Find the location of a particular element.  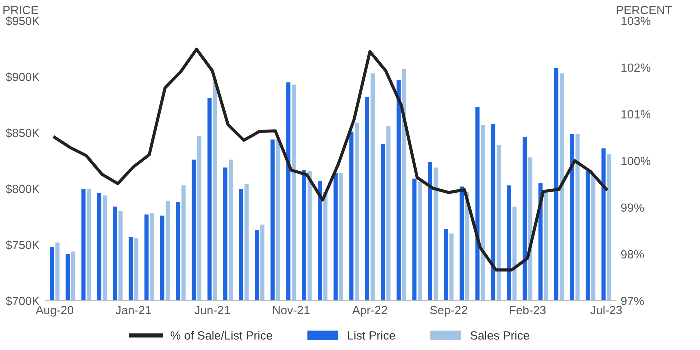

x-tick-label: Sep-22 is located at coordinates (449, 311).